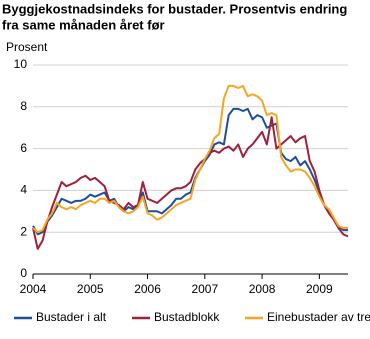 Image resolution: width=370 pixels, height=339 pixels. Describe the element at coordinates (23, 148) in the screenshot. I see `y-tick-label: 6` at that location.